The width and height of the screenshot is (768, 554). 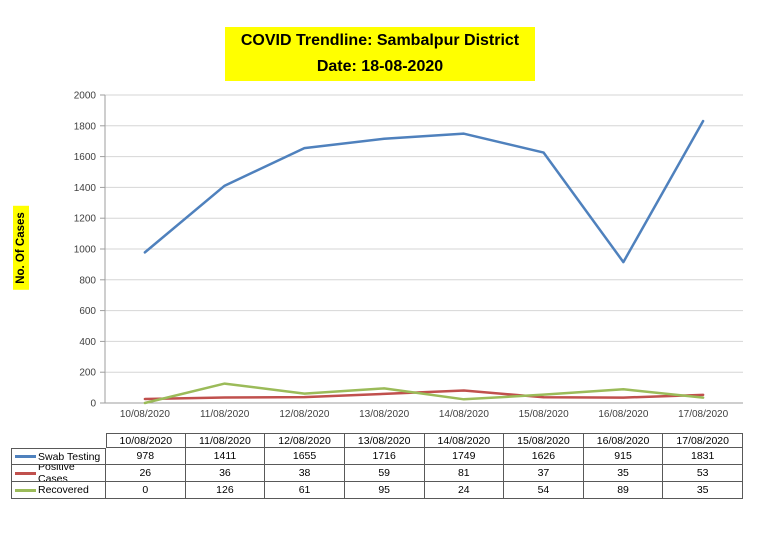 I want to click on series-line-recovered, so click(x=424, y=393).